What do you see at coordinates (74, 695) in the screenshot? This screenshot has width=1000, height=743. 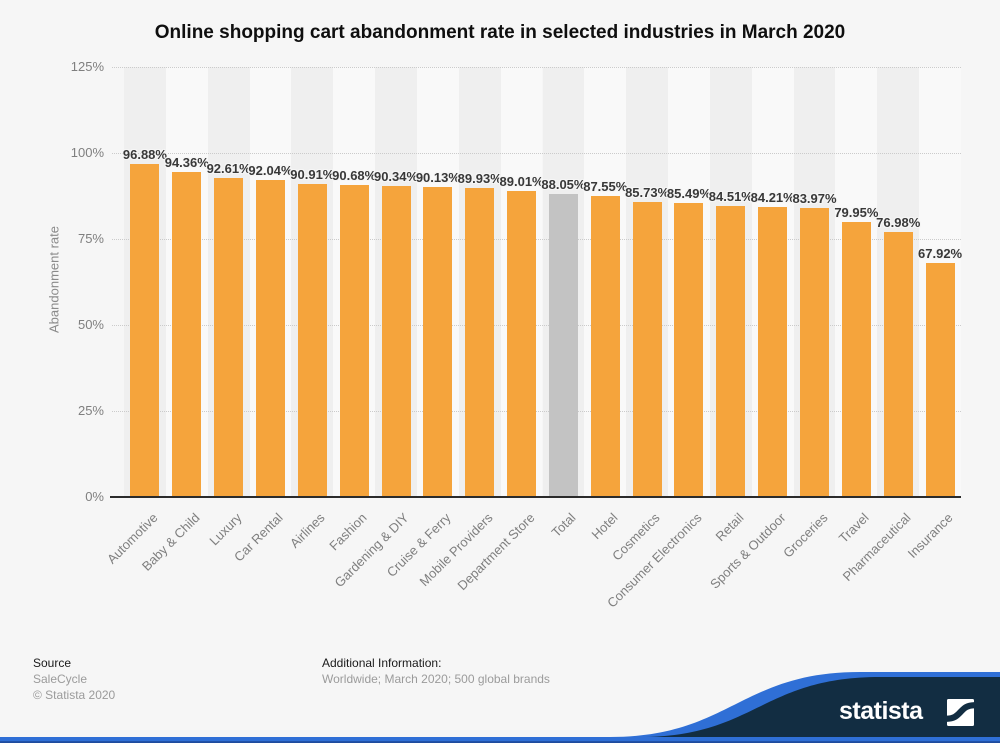 I see `copyright-note: © Statista 2020` at bounding box center [74, 695].